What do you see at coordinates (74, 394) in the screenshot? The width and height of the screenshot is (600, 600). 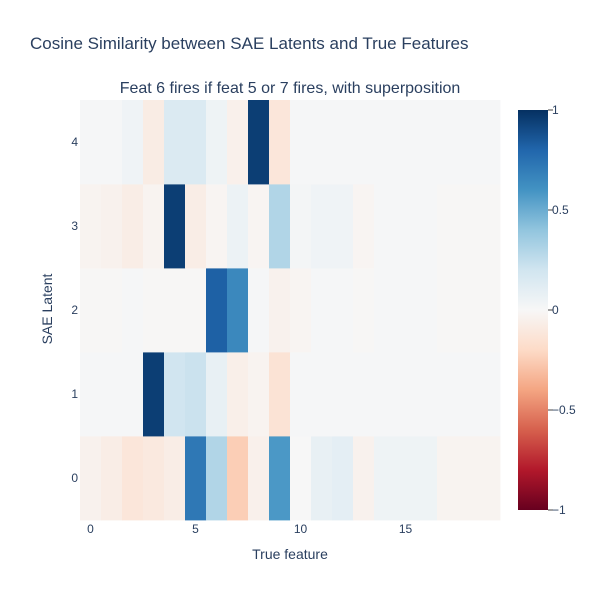 I see `y-tick-label: 1` at bounding box center [74, 394].